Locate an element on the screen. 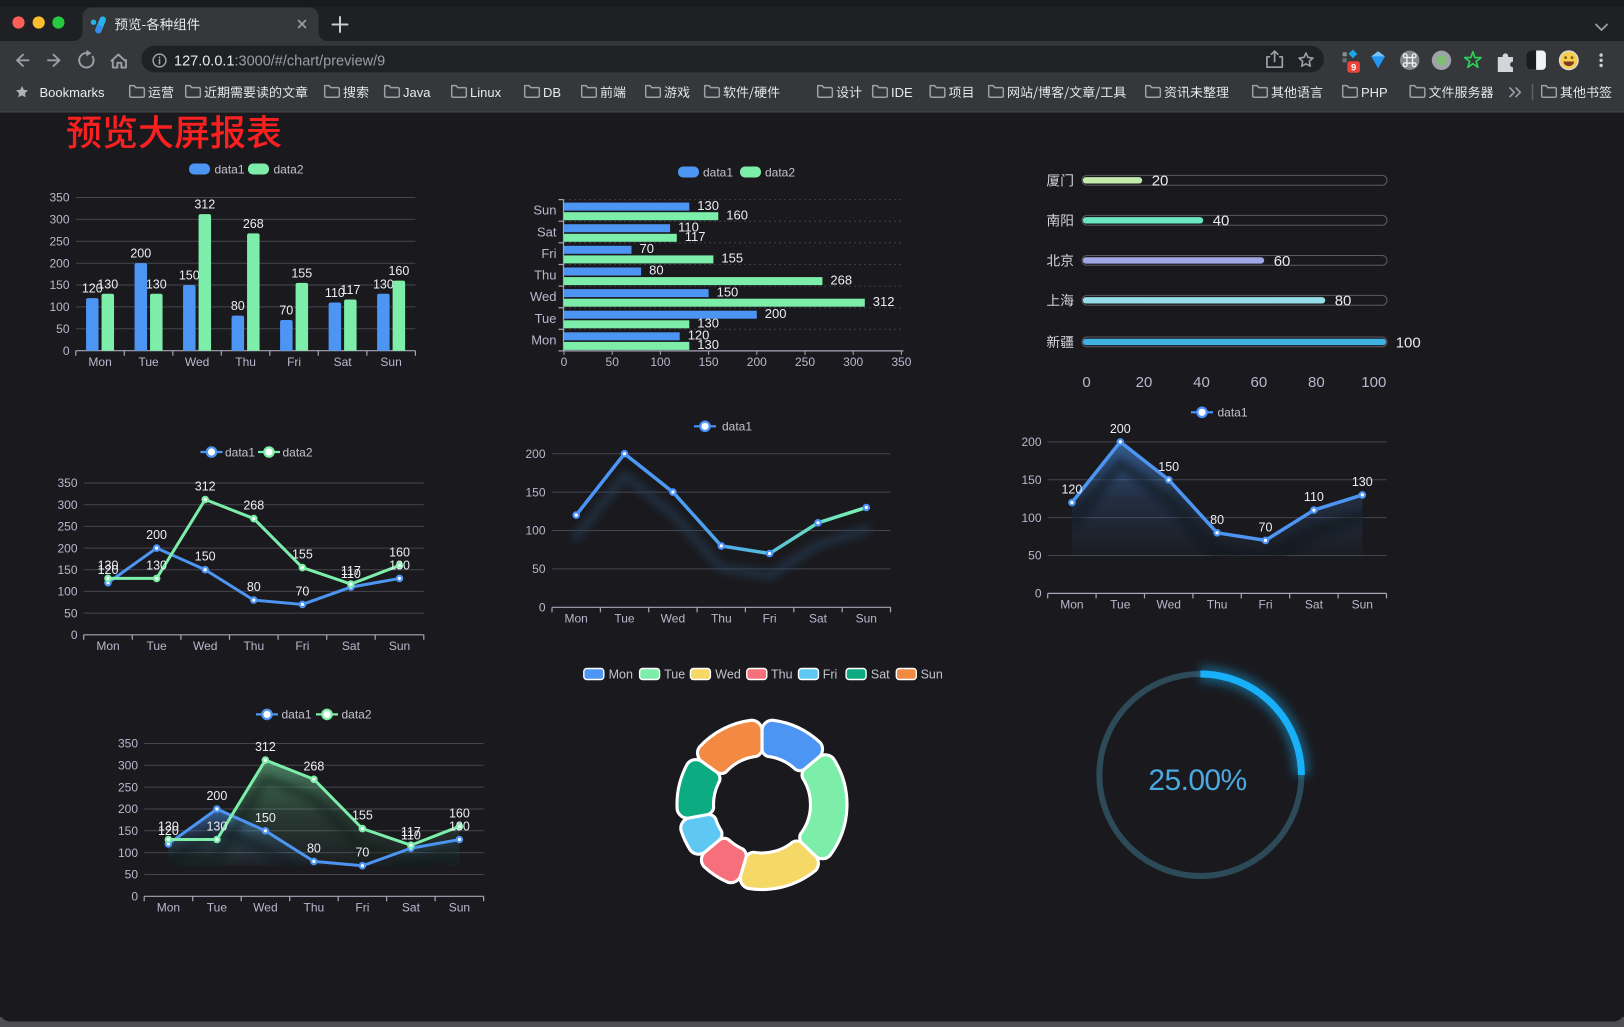  svg-text: 20 is located at coordinates (1144, 382).